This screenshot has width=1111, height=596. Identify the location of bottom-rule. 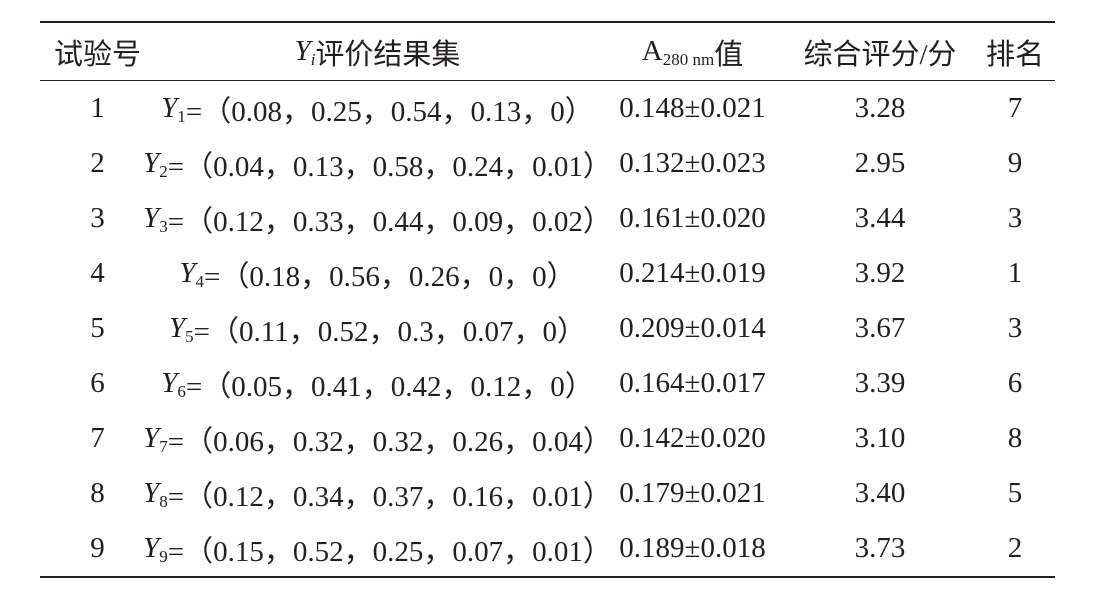
(547, 577).